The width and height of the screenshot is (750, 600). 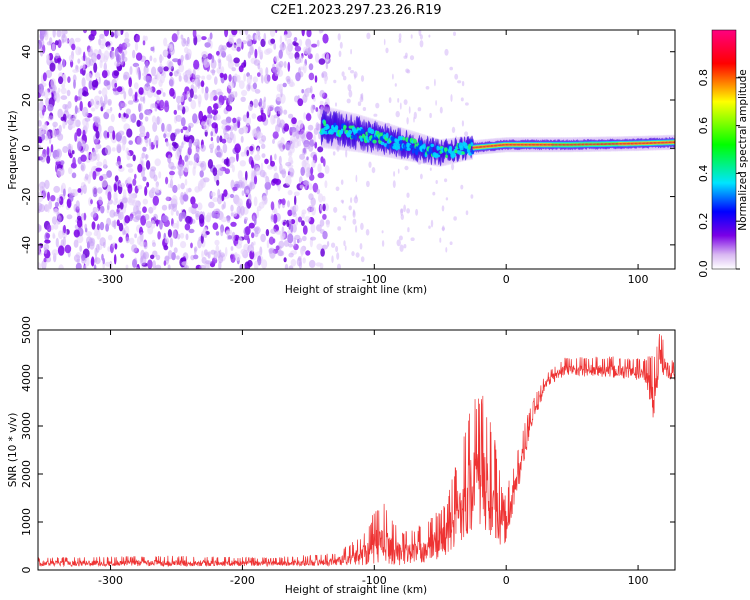 I want to click on x-tick-label: 0, so click(x=506, y=279).